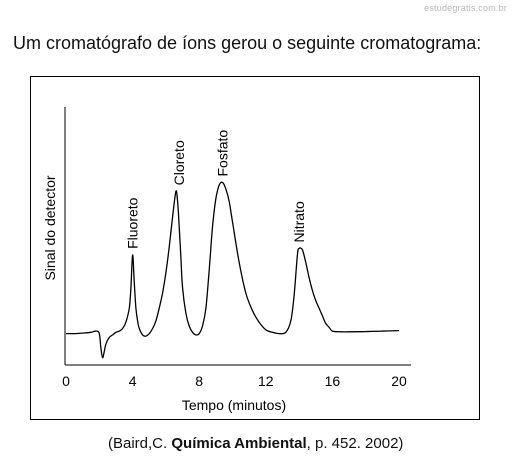  Describe the element at coordinates (50, 227) in the screenshot. I see `y-axis-label: Sinal do detector` at that location.